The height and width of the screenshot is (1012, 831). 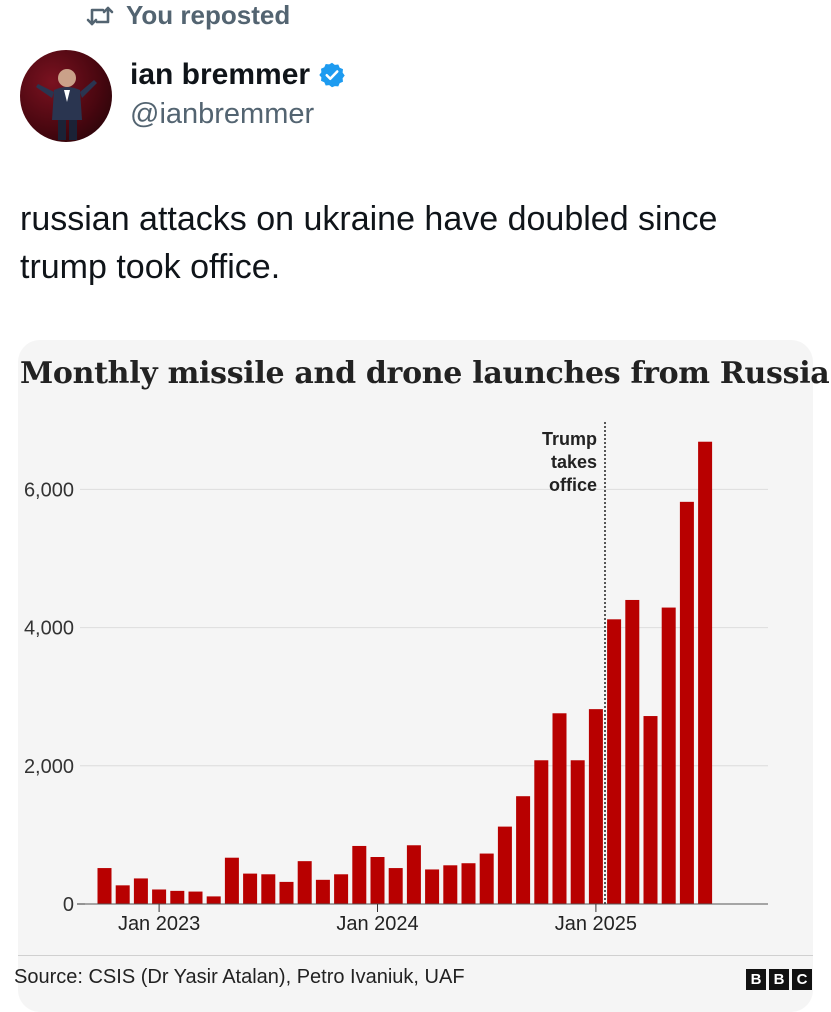 I want to click on bbc-logo: B B C, so click(x=779, y=979).